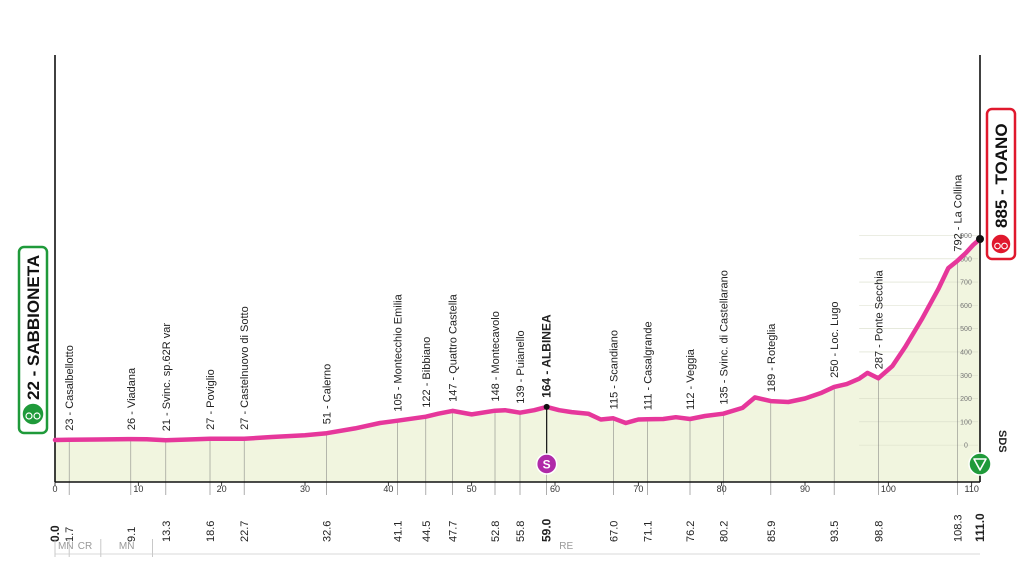 The width and height of the screenshot is (1024, 585). I want to click on start-box-label: 22 - SABBIONETA, so click(33, 327).